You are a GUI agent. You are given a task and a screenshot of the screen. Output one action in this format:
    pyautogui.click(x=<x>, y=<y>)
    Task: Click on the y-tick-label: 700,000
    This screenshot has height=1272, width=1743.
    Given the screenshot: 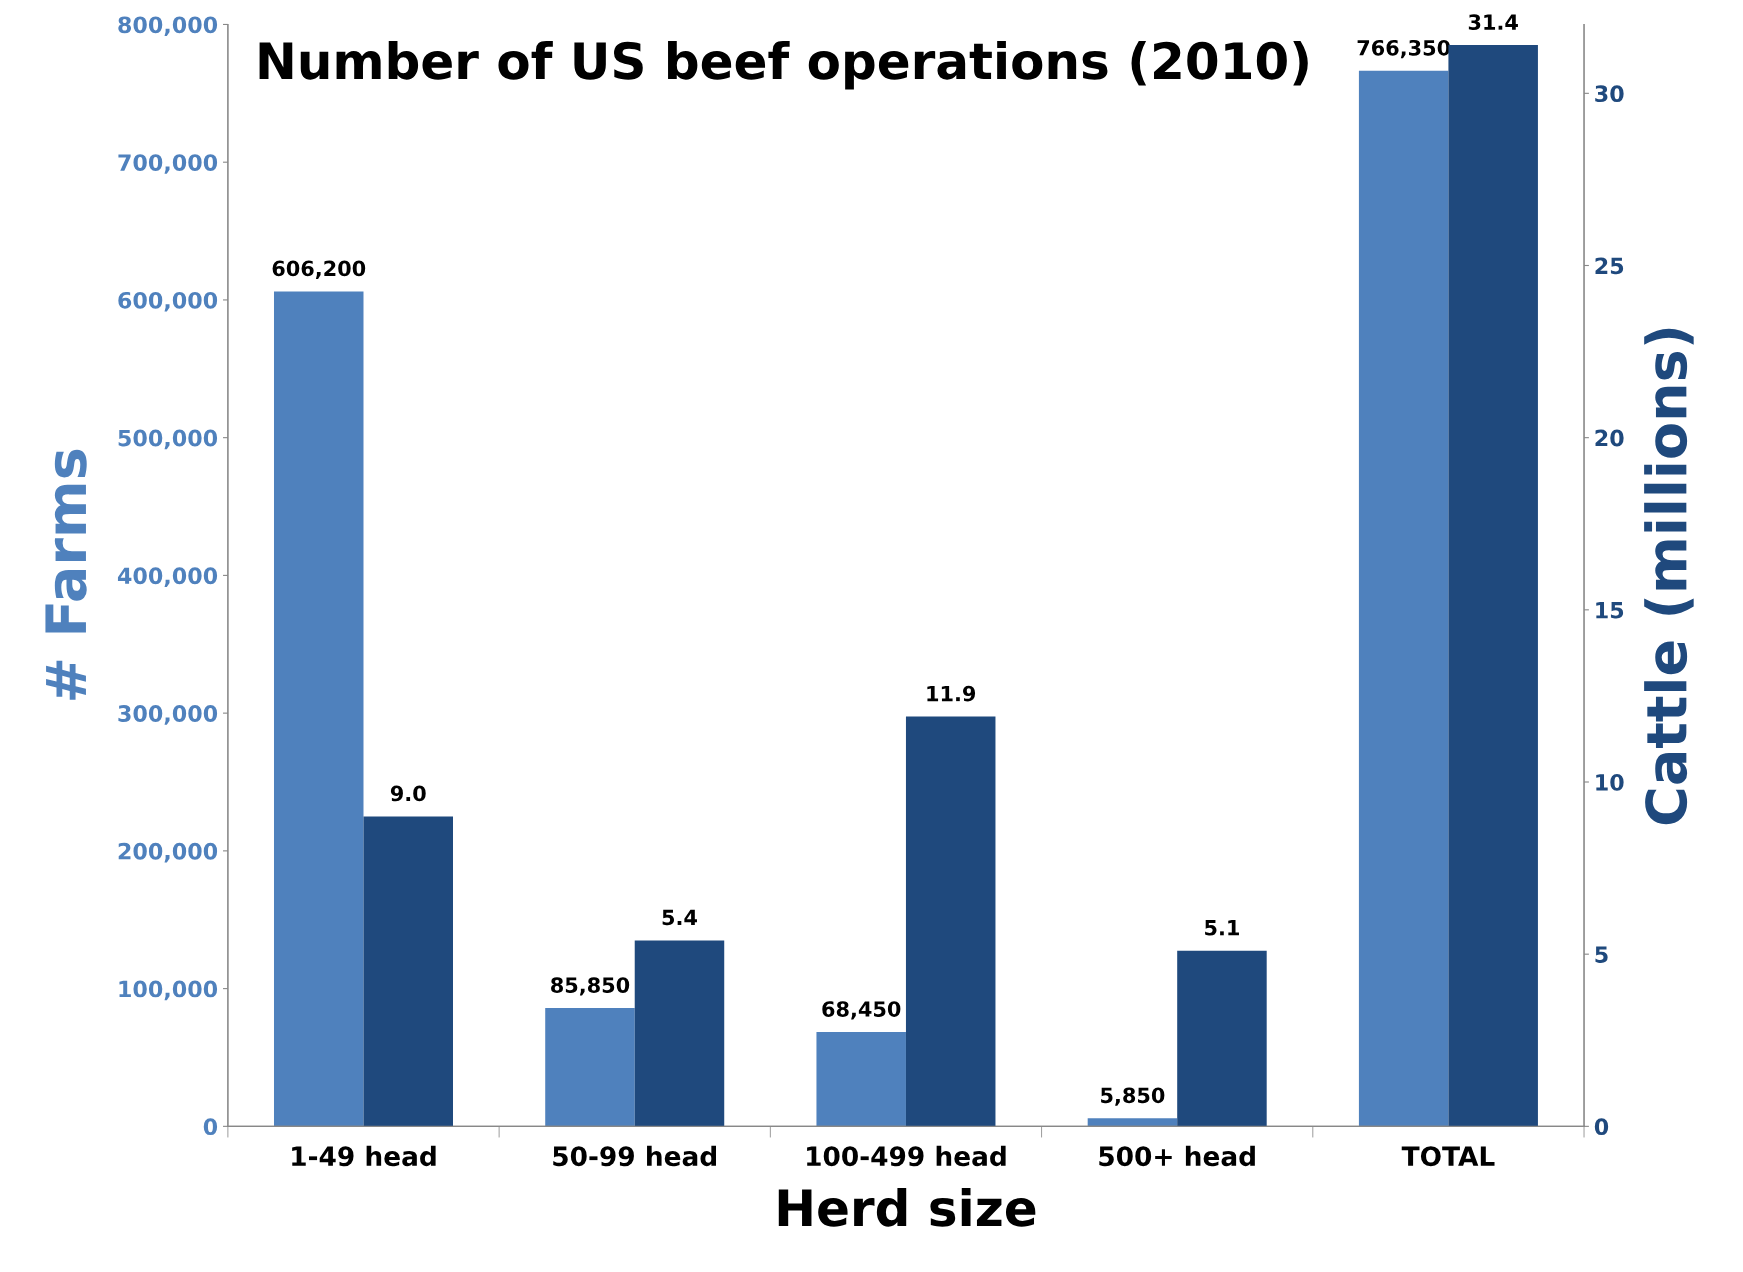 What is the action you would take?
    pyautogui.click(x=168, y=164)
    